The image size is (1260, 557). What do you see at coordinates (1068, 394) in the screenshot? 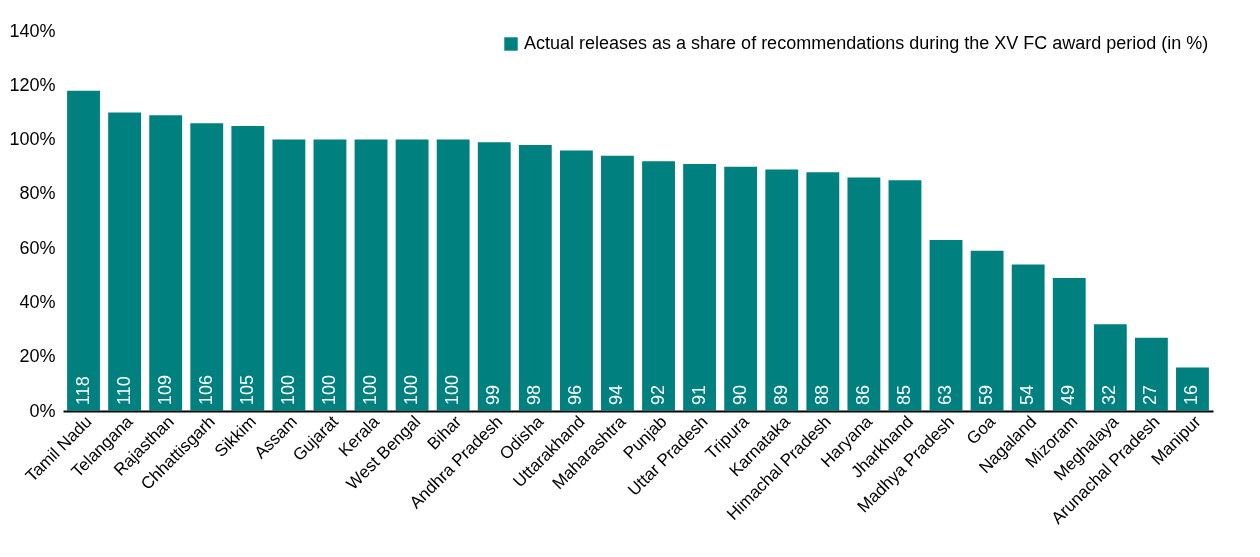
I see `data-label: 49` at bounding box center [1068, 394].